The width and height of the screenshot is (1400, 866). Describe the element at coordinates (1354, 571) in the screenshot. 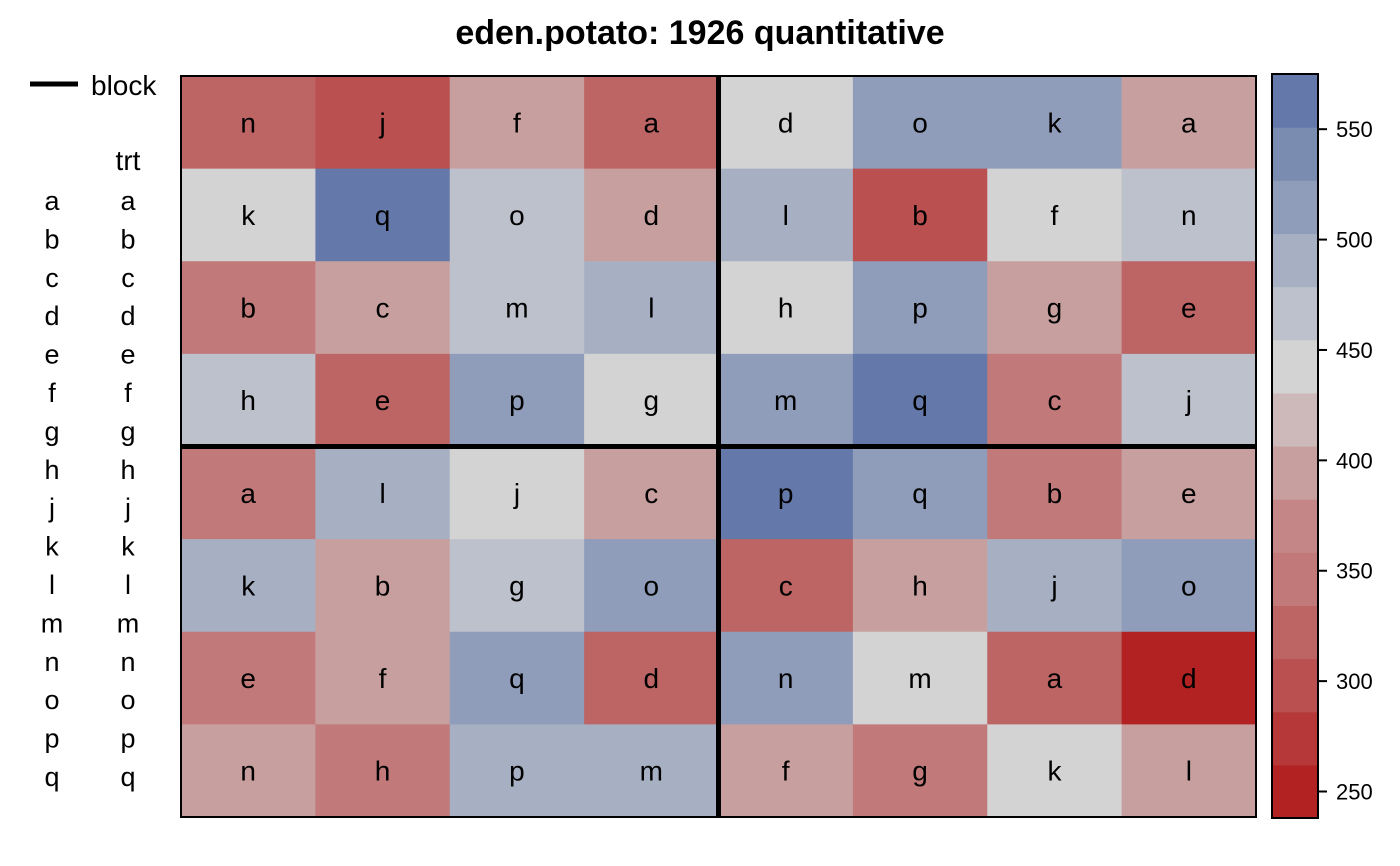

I see `colorbar-tick-label: 350` at that location.